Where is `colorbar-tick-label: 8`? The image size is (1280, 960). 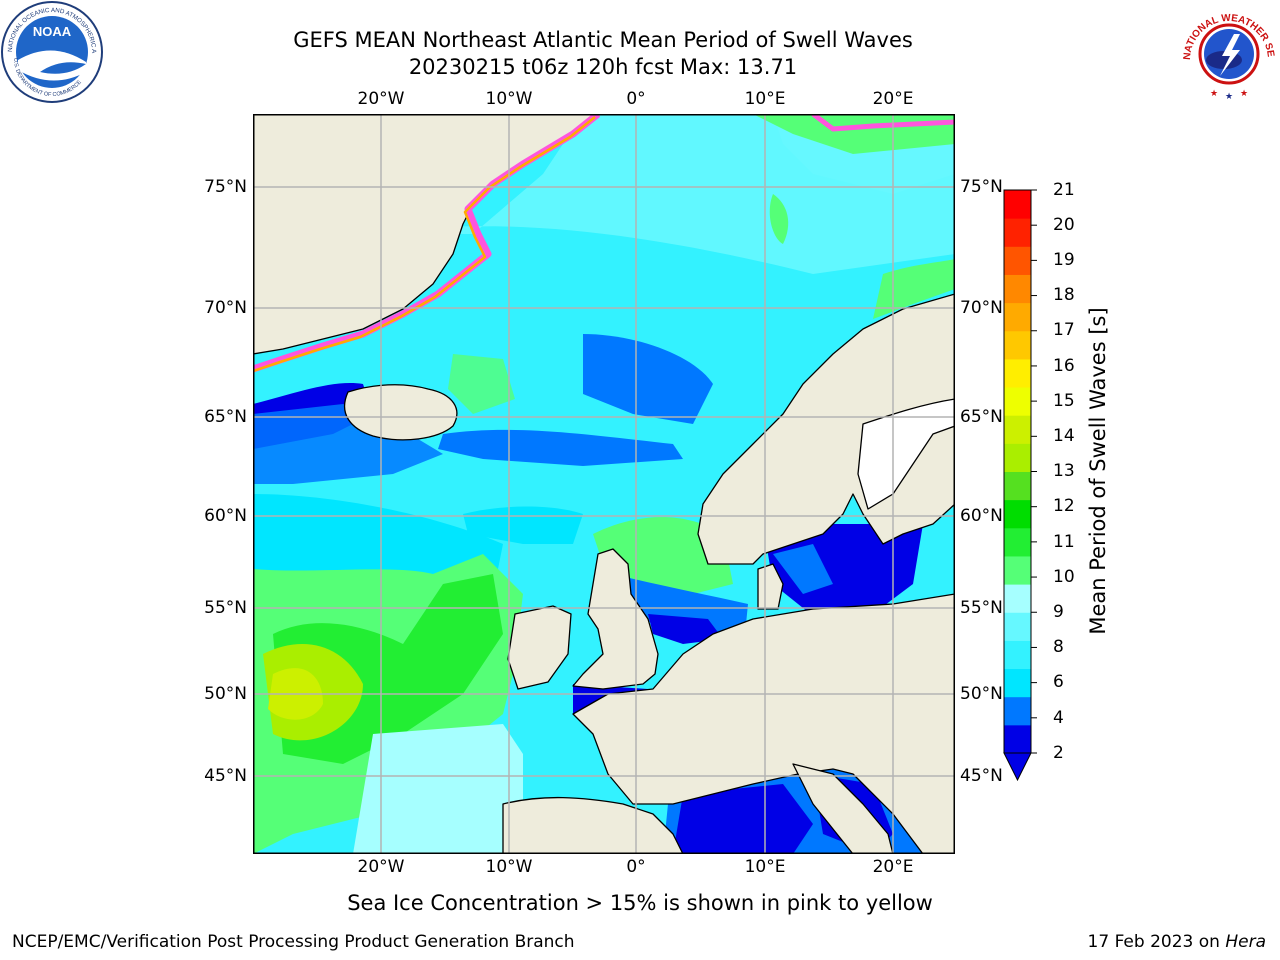 colorbar-tick-label: 8 is located at coordinates (1058, 647).